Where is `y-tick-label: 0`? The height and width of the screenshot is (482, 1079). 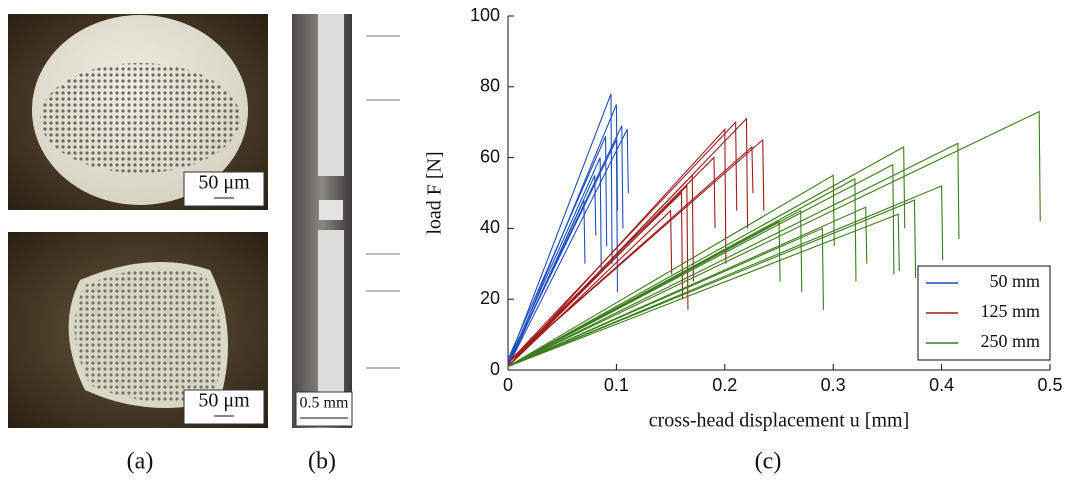 y-tick-label: 0 is located at coordinates (495, 369).